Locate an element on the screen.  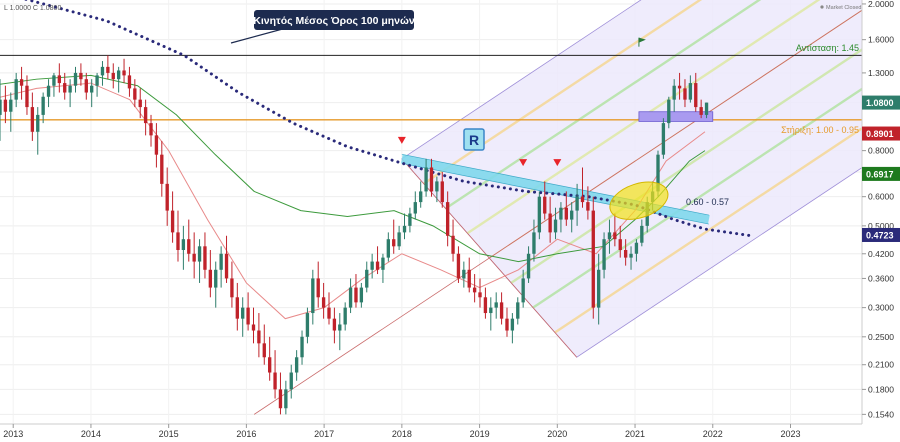
zone-label: 0.60 - 0.57 is located at coordinates (707, 202).